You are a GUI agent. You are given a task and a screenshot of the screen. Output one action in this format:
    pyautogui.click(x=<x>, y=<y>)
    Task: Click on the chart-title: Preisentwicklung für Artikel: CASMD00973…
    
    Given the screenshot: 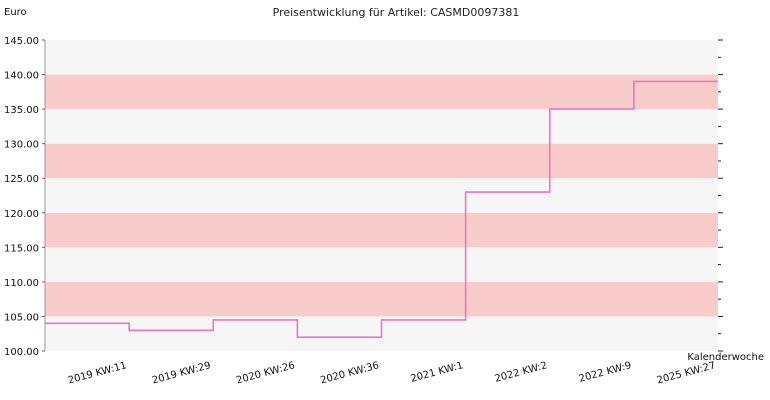 What is the action you would take?
    pyautogui.click(x=396, y=12)
    